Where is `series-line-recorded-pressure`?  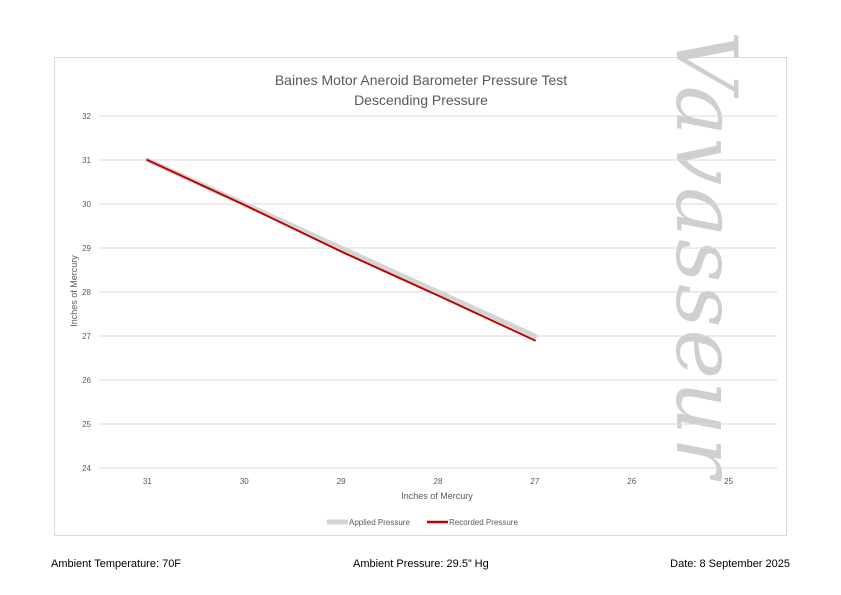
series-line-recorded-pressure is located at coordinates (341, 250).